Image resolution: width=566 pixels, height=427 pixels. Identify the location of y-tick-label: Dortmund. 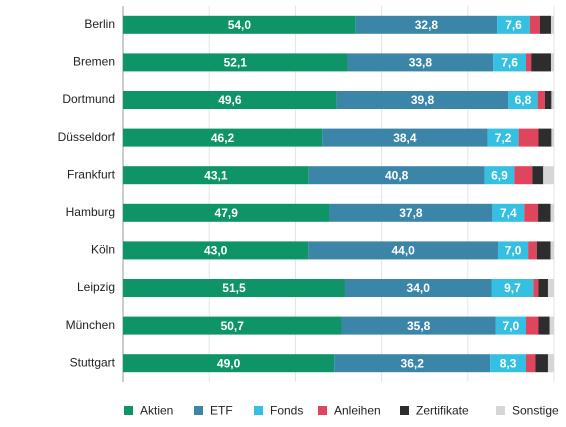
(88, 99).